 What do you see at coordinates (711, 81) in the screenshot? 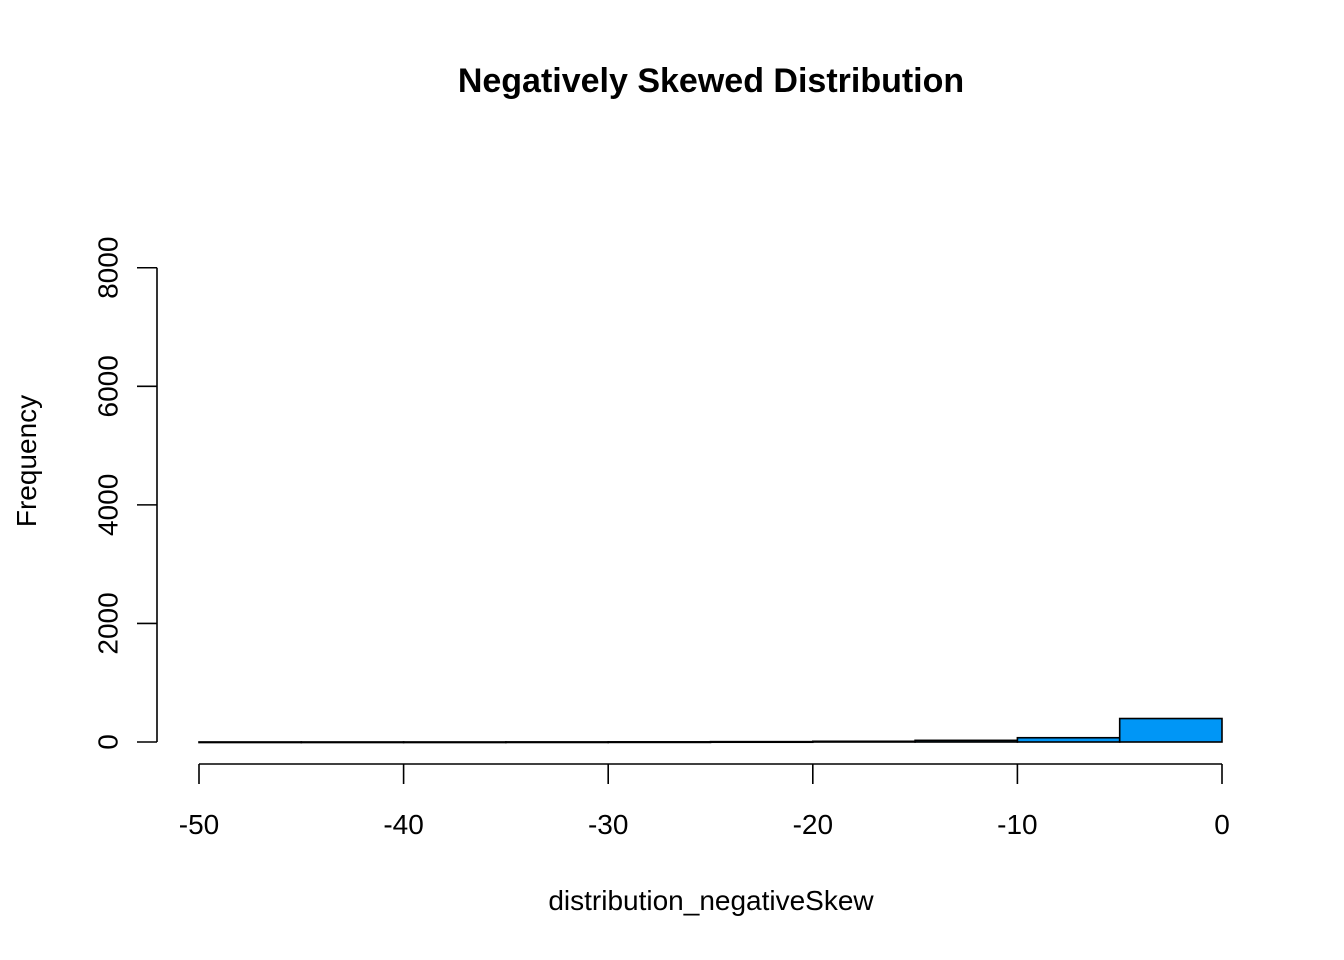
I see `chart-title: Negatively Skewed Distribution` at bounding box center [711, 81].